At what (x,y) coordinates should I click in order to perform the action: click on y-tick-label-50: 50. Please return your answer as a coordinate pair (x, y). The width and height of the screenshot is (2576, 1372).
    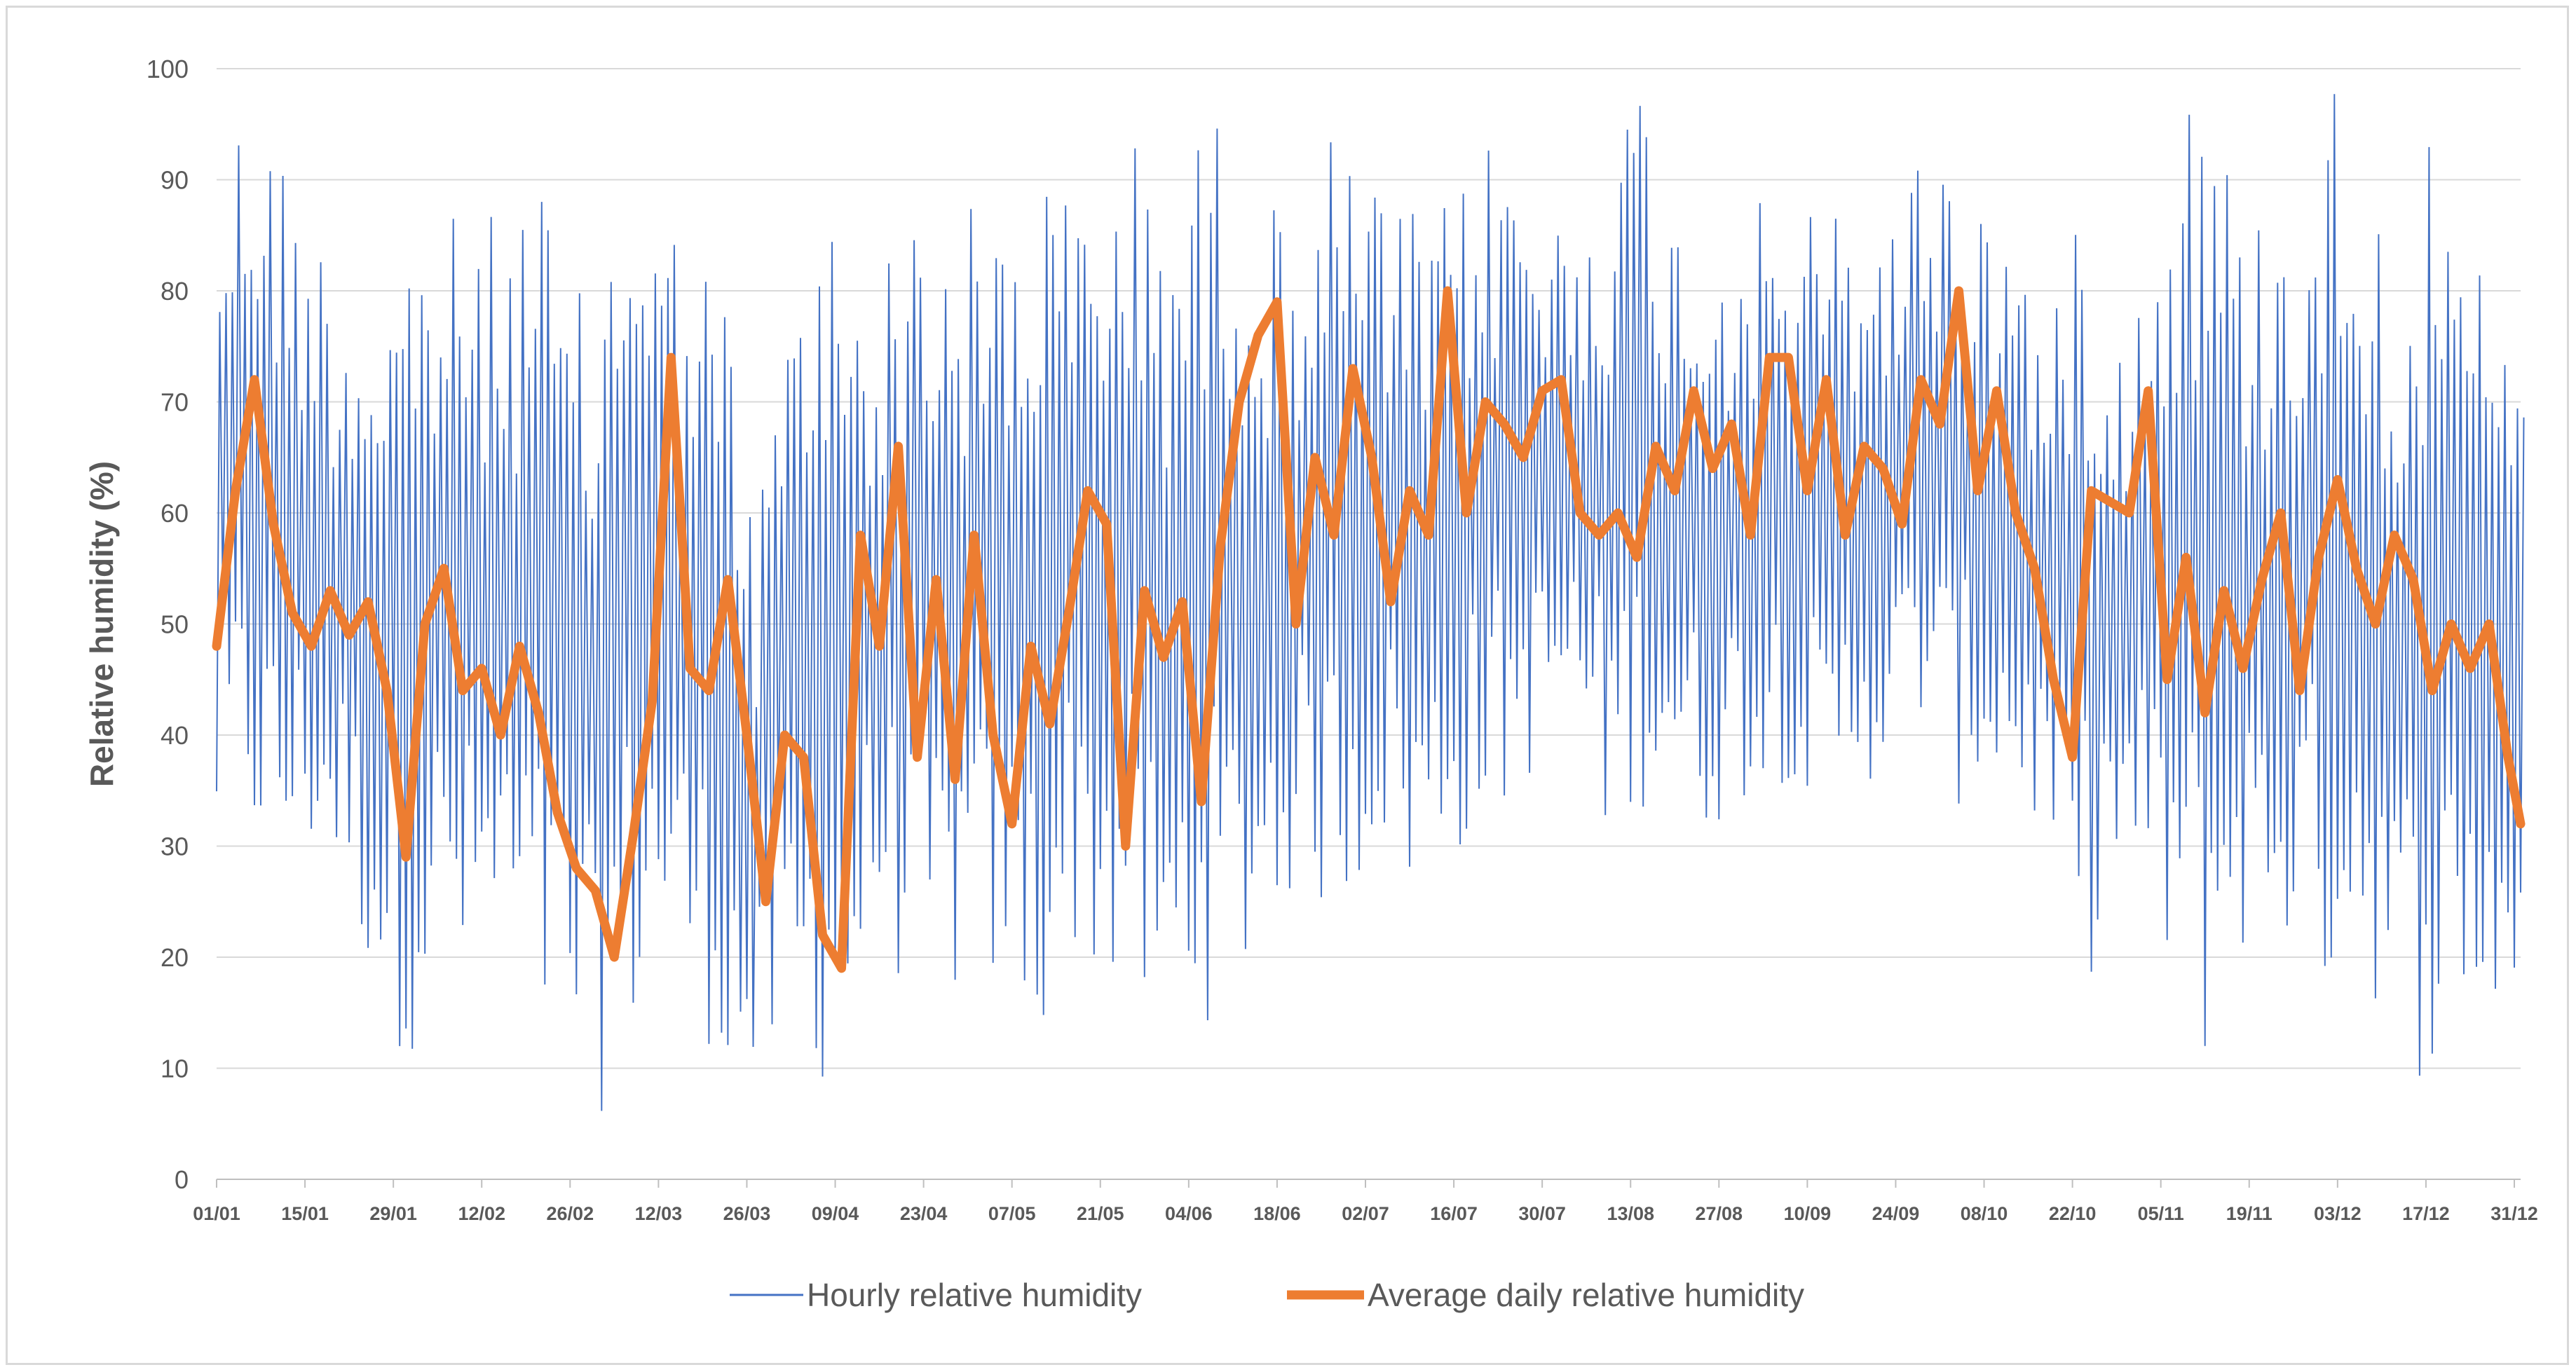
    Looking at the image, I should click on (175, 624).